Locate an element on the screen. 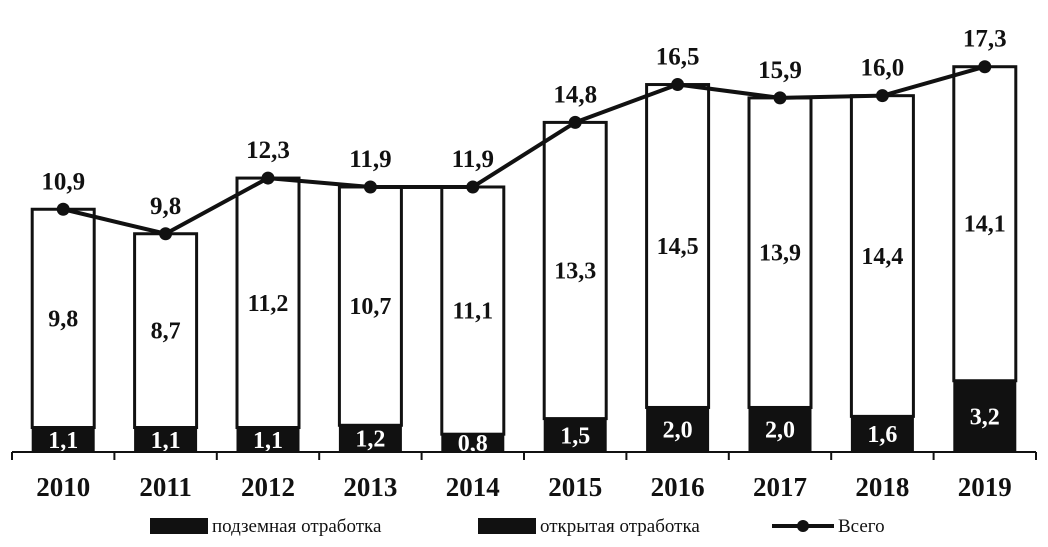  bar-open-2016 is located at coordinates (678, 246).